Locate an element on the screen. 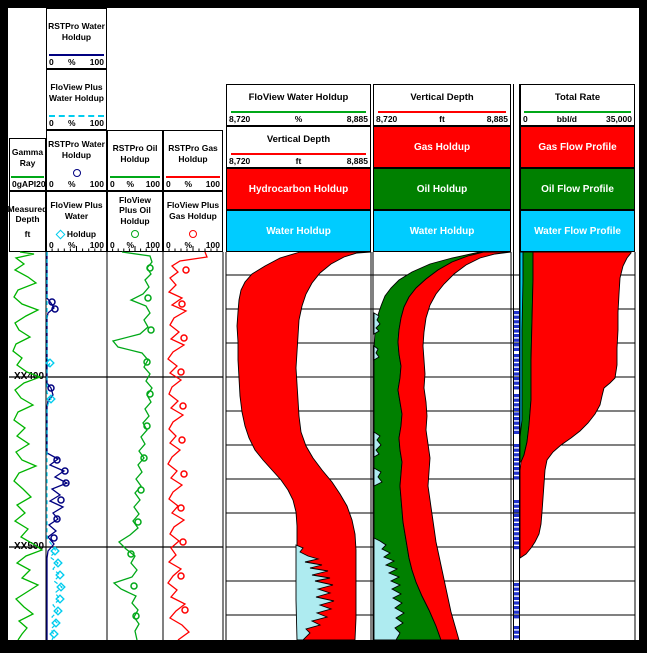 This screenshot has height=653, width=647. box-title: FloView Plus Gas Holdup is located at coordinates (193, 210).